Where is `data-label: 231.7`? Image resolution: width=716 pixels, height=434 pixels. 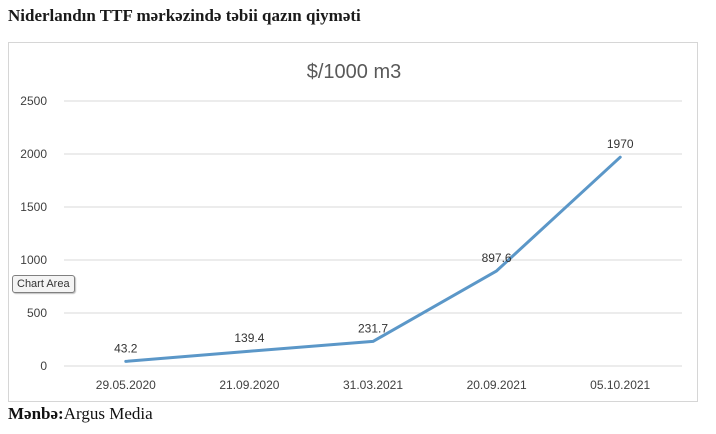 data-label: 231.7 is located at coordinates (373, 328).